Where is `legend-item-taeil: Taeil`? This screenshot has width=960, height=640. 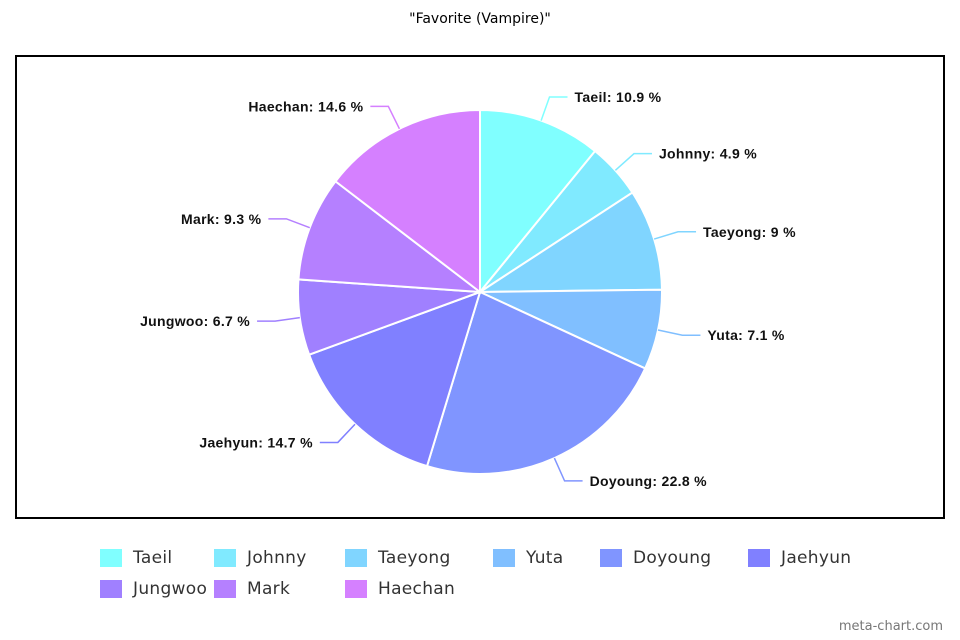 legend-item-taeil: Taeil is located at coordinates (136, 558).